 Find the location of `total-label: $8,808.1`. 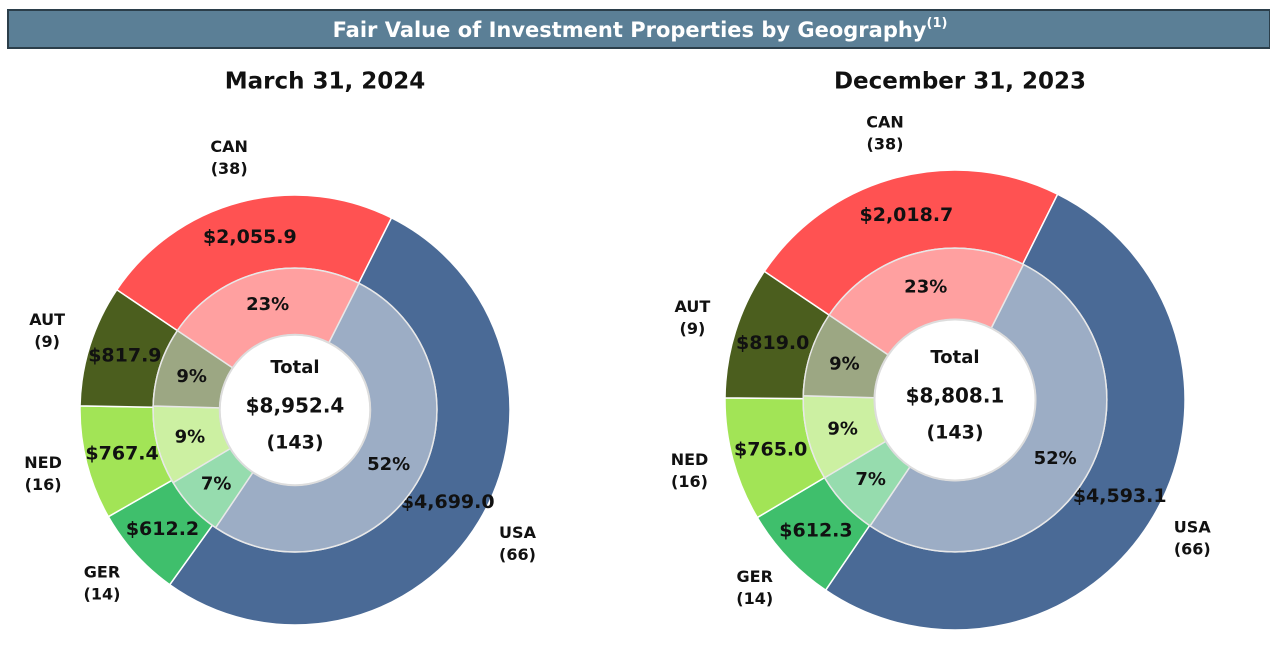

total-label: $8,808.1 is located at coordinates (955, 396).